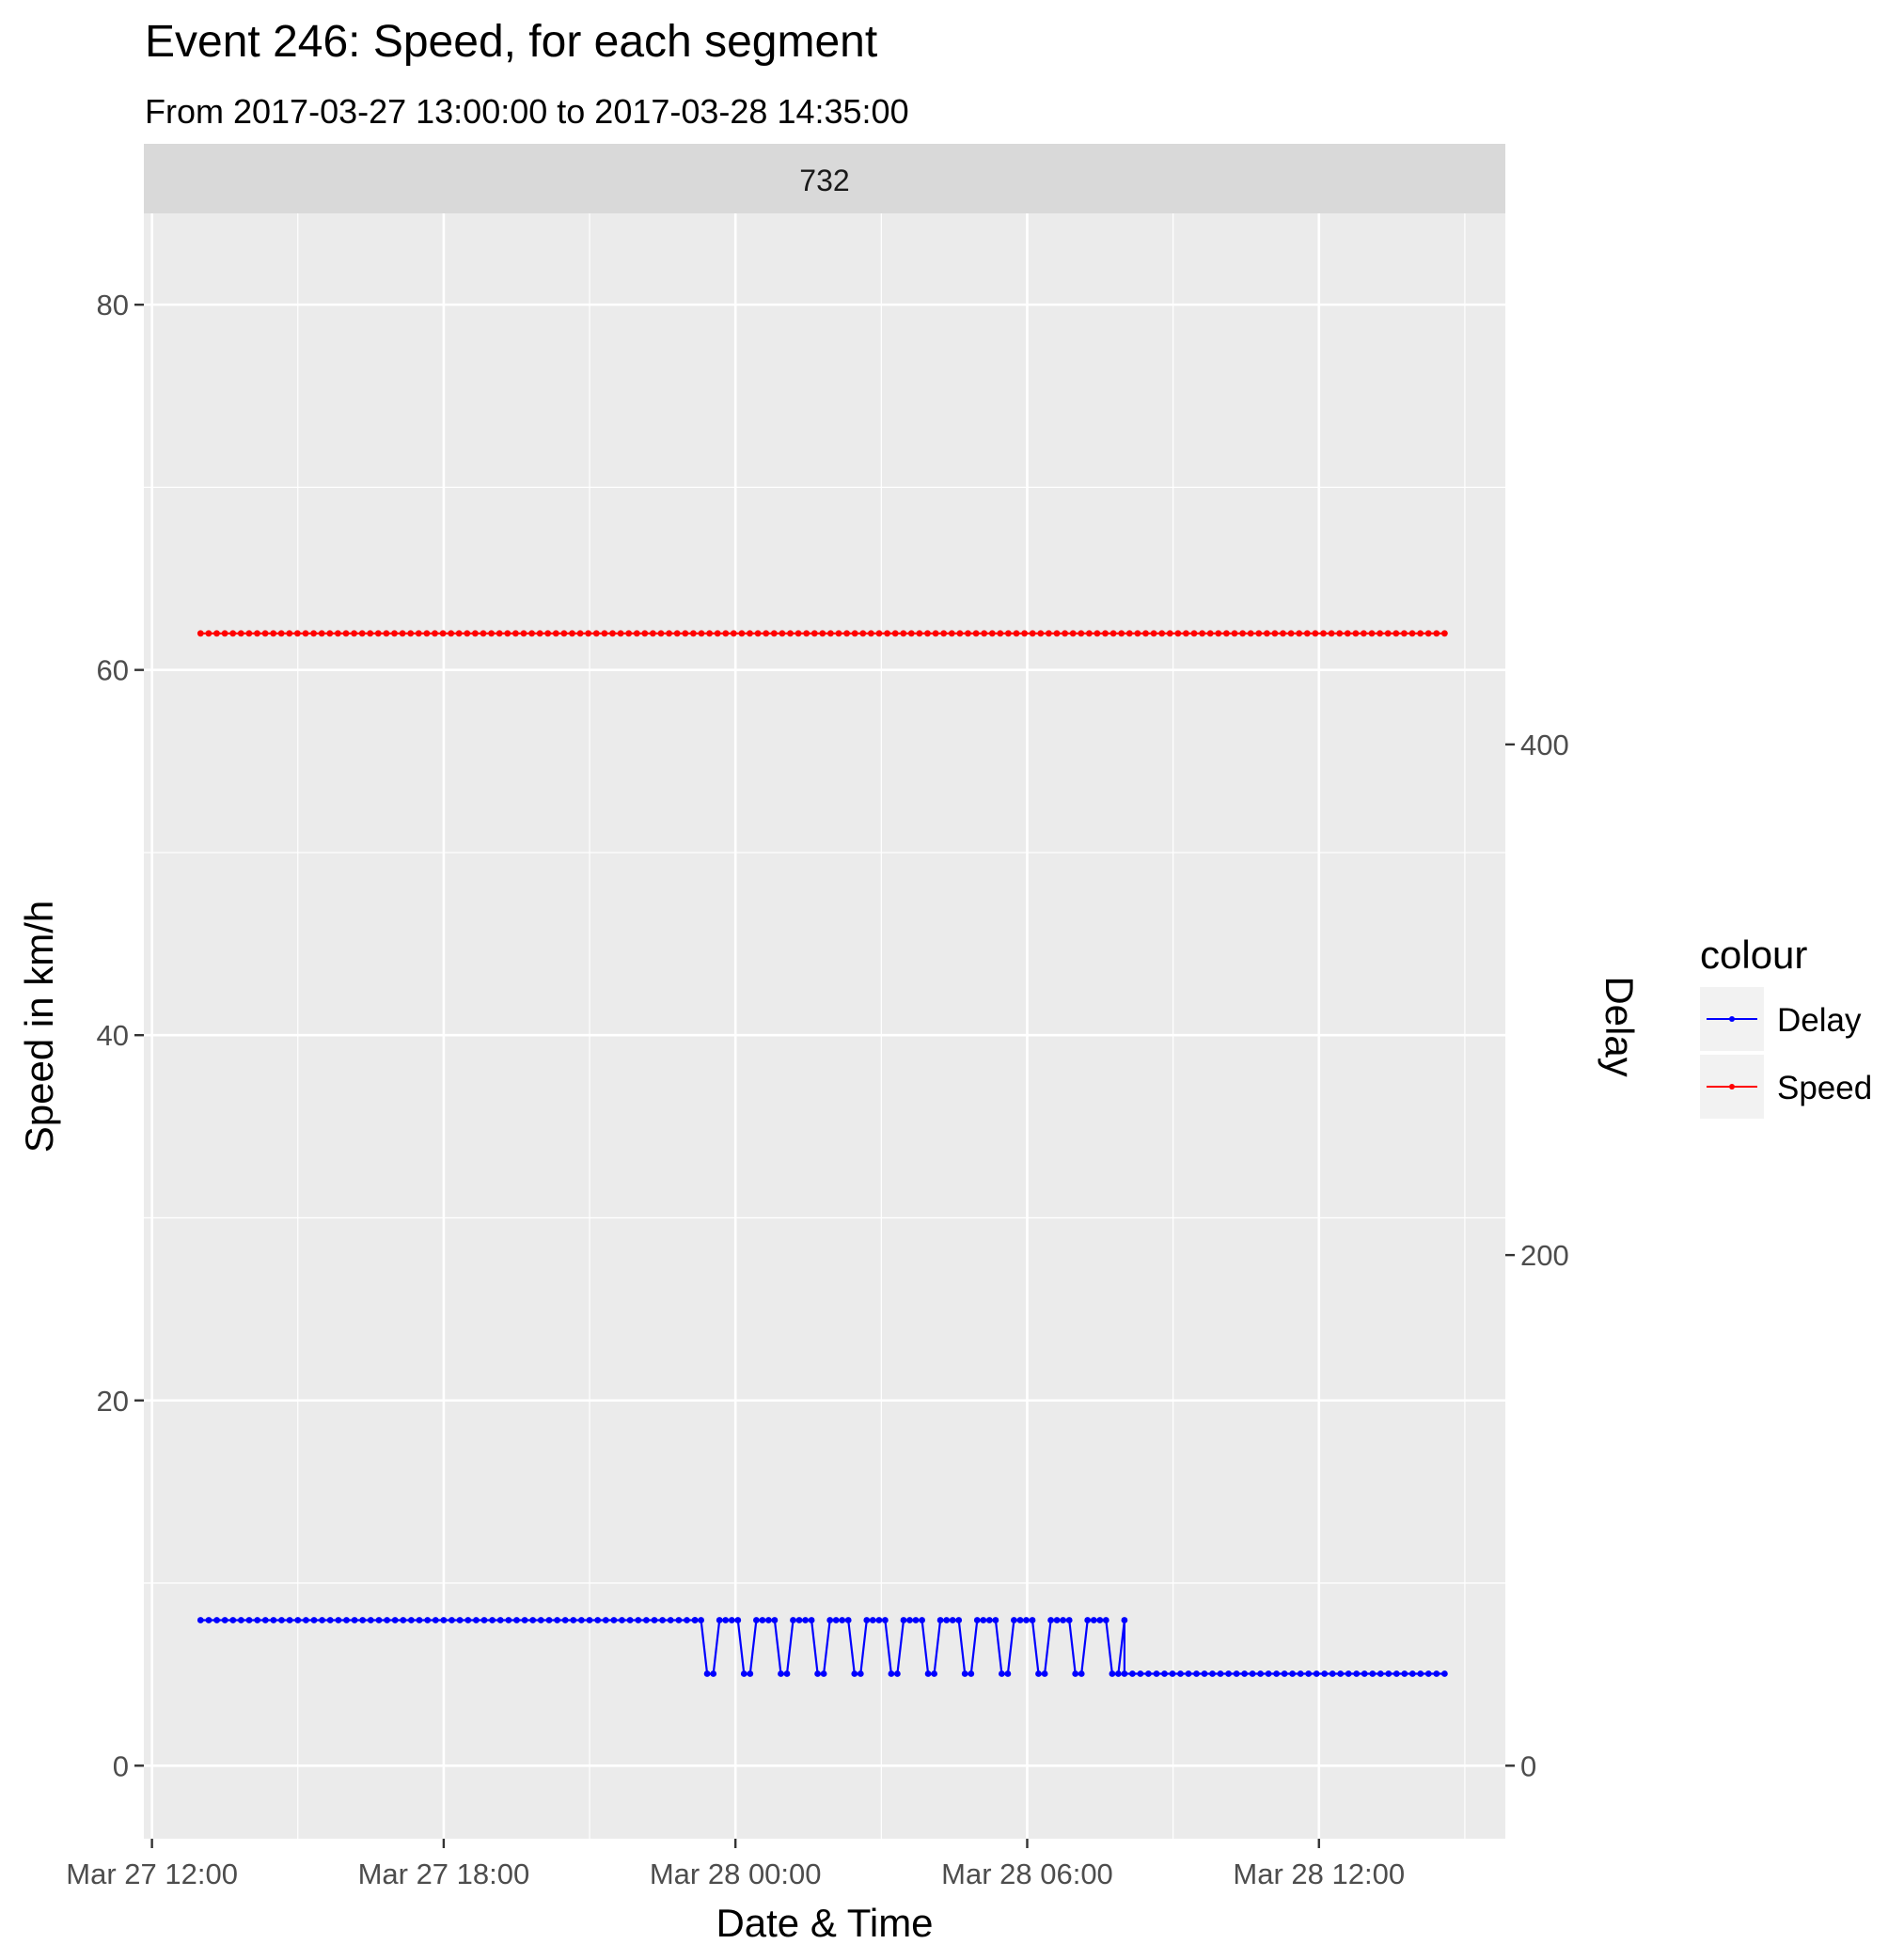 The image size is (1904, 1944). What do you see at coordinates (1732, 1087) in the screenshot?
I see `legend-point-speed` at bounding box center [1732, 1087].